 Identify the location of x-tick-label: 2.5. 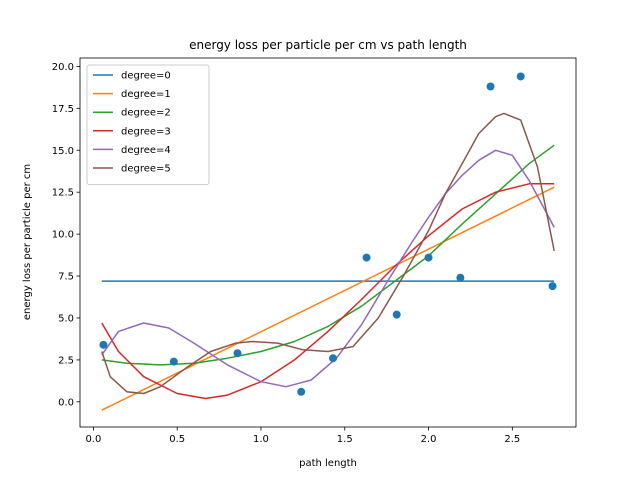
(512, 439).